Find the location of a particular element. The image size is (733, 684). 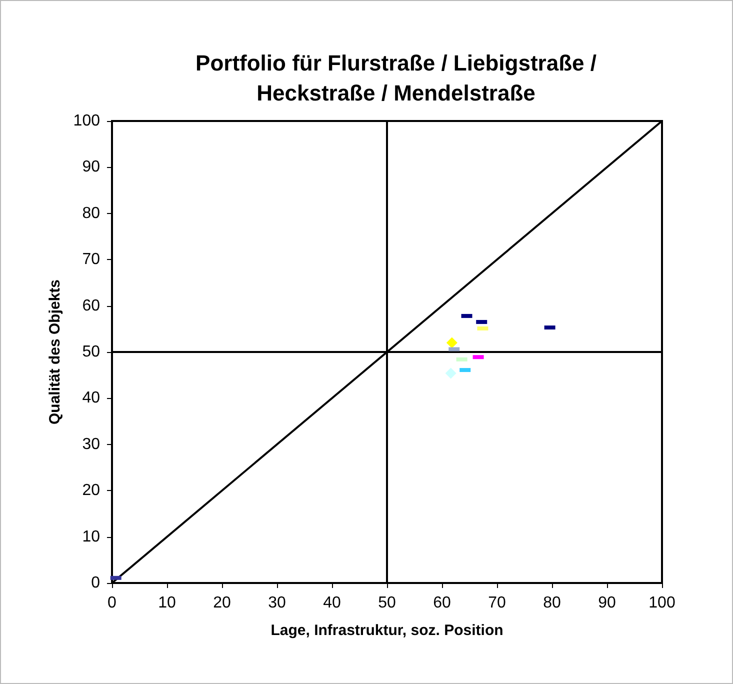

y-tick-label: 90 is located at coordinates (91, 167).